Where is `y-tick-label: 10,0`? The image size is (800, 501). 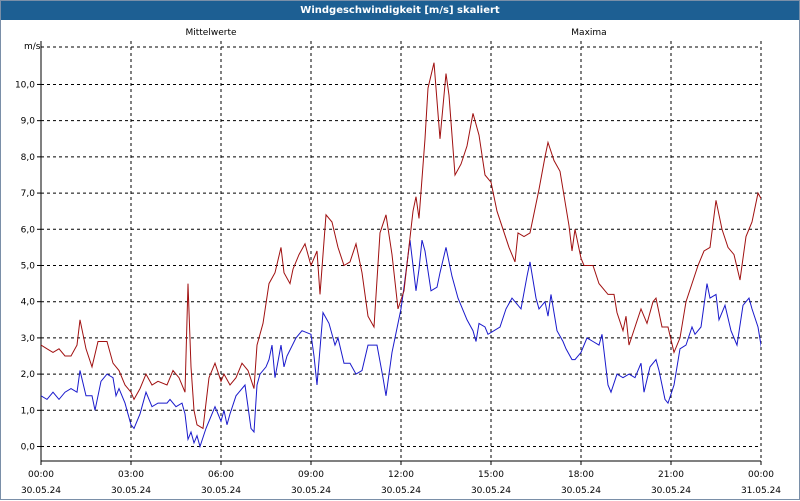
y-tick-label: 10,0 is located at coordinates (25, 85).